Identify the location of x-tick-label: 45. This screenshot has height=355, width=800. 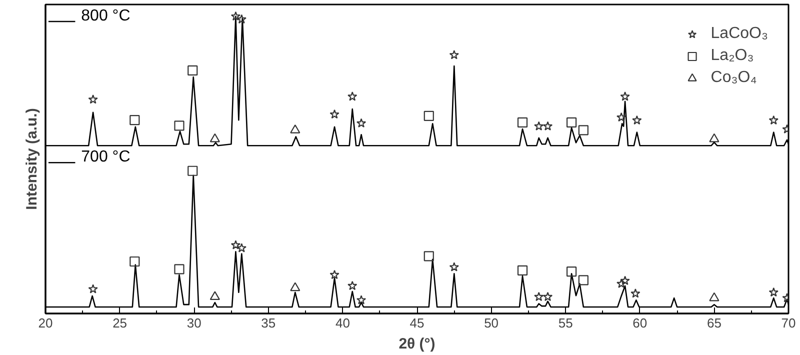
(417, 323).